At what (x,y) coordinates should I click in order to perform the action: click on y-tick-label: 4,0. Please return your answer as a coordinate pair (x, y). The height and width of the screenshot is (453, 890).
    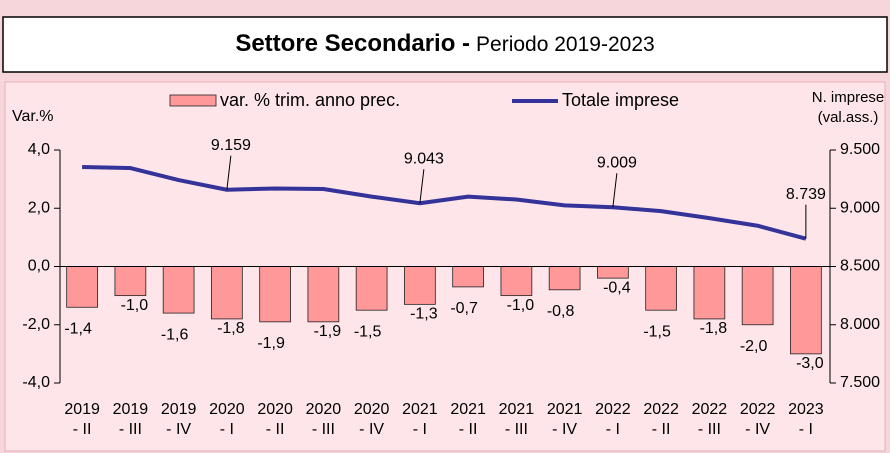
    Looking at the image, I should click on (39, 149).